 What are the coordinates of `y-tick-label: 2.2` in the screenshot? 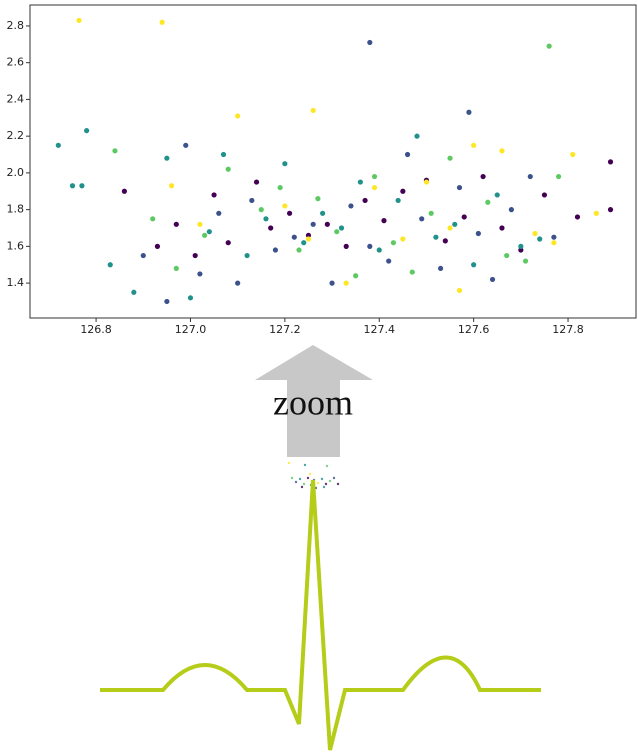 It's located at (16, 135).